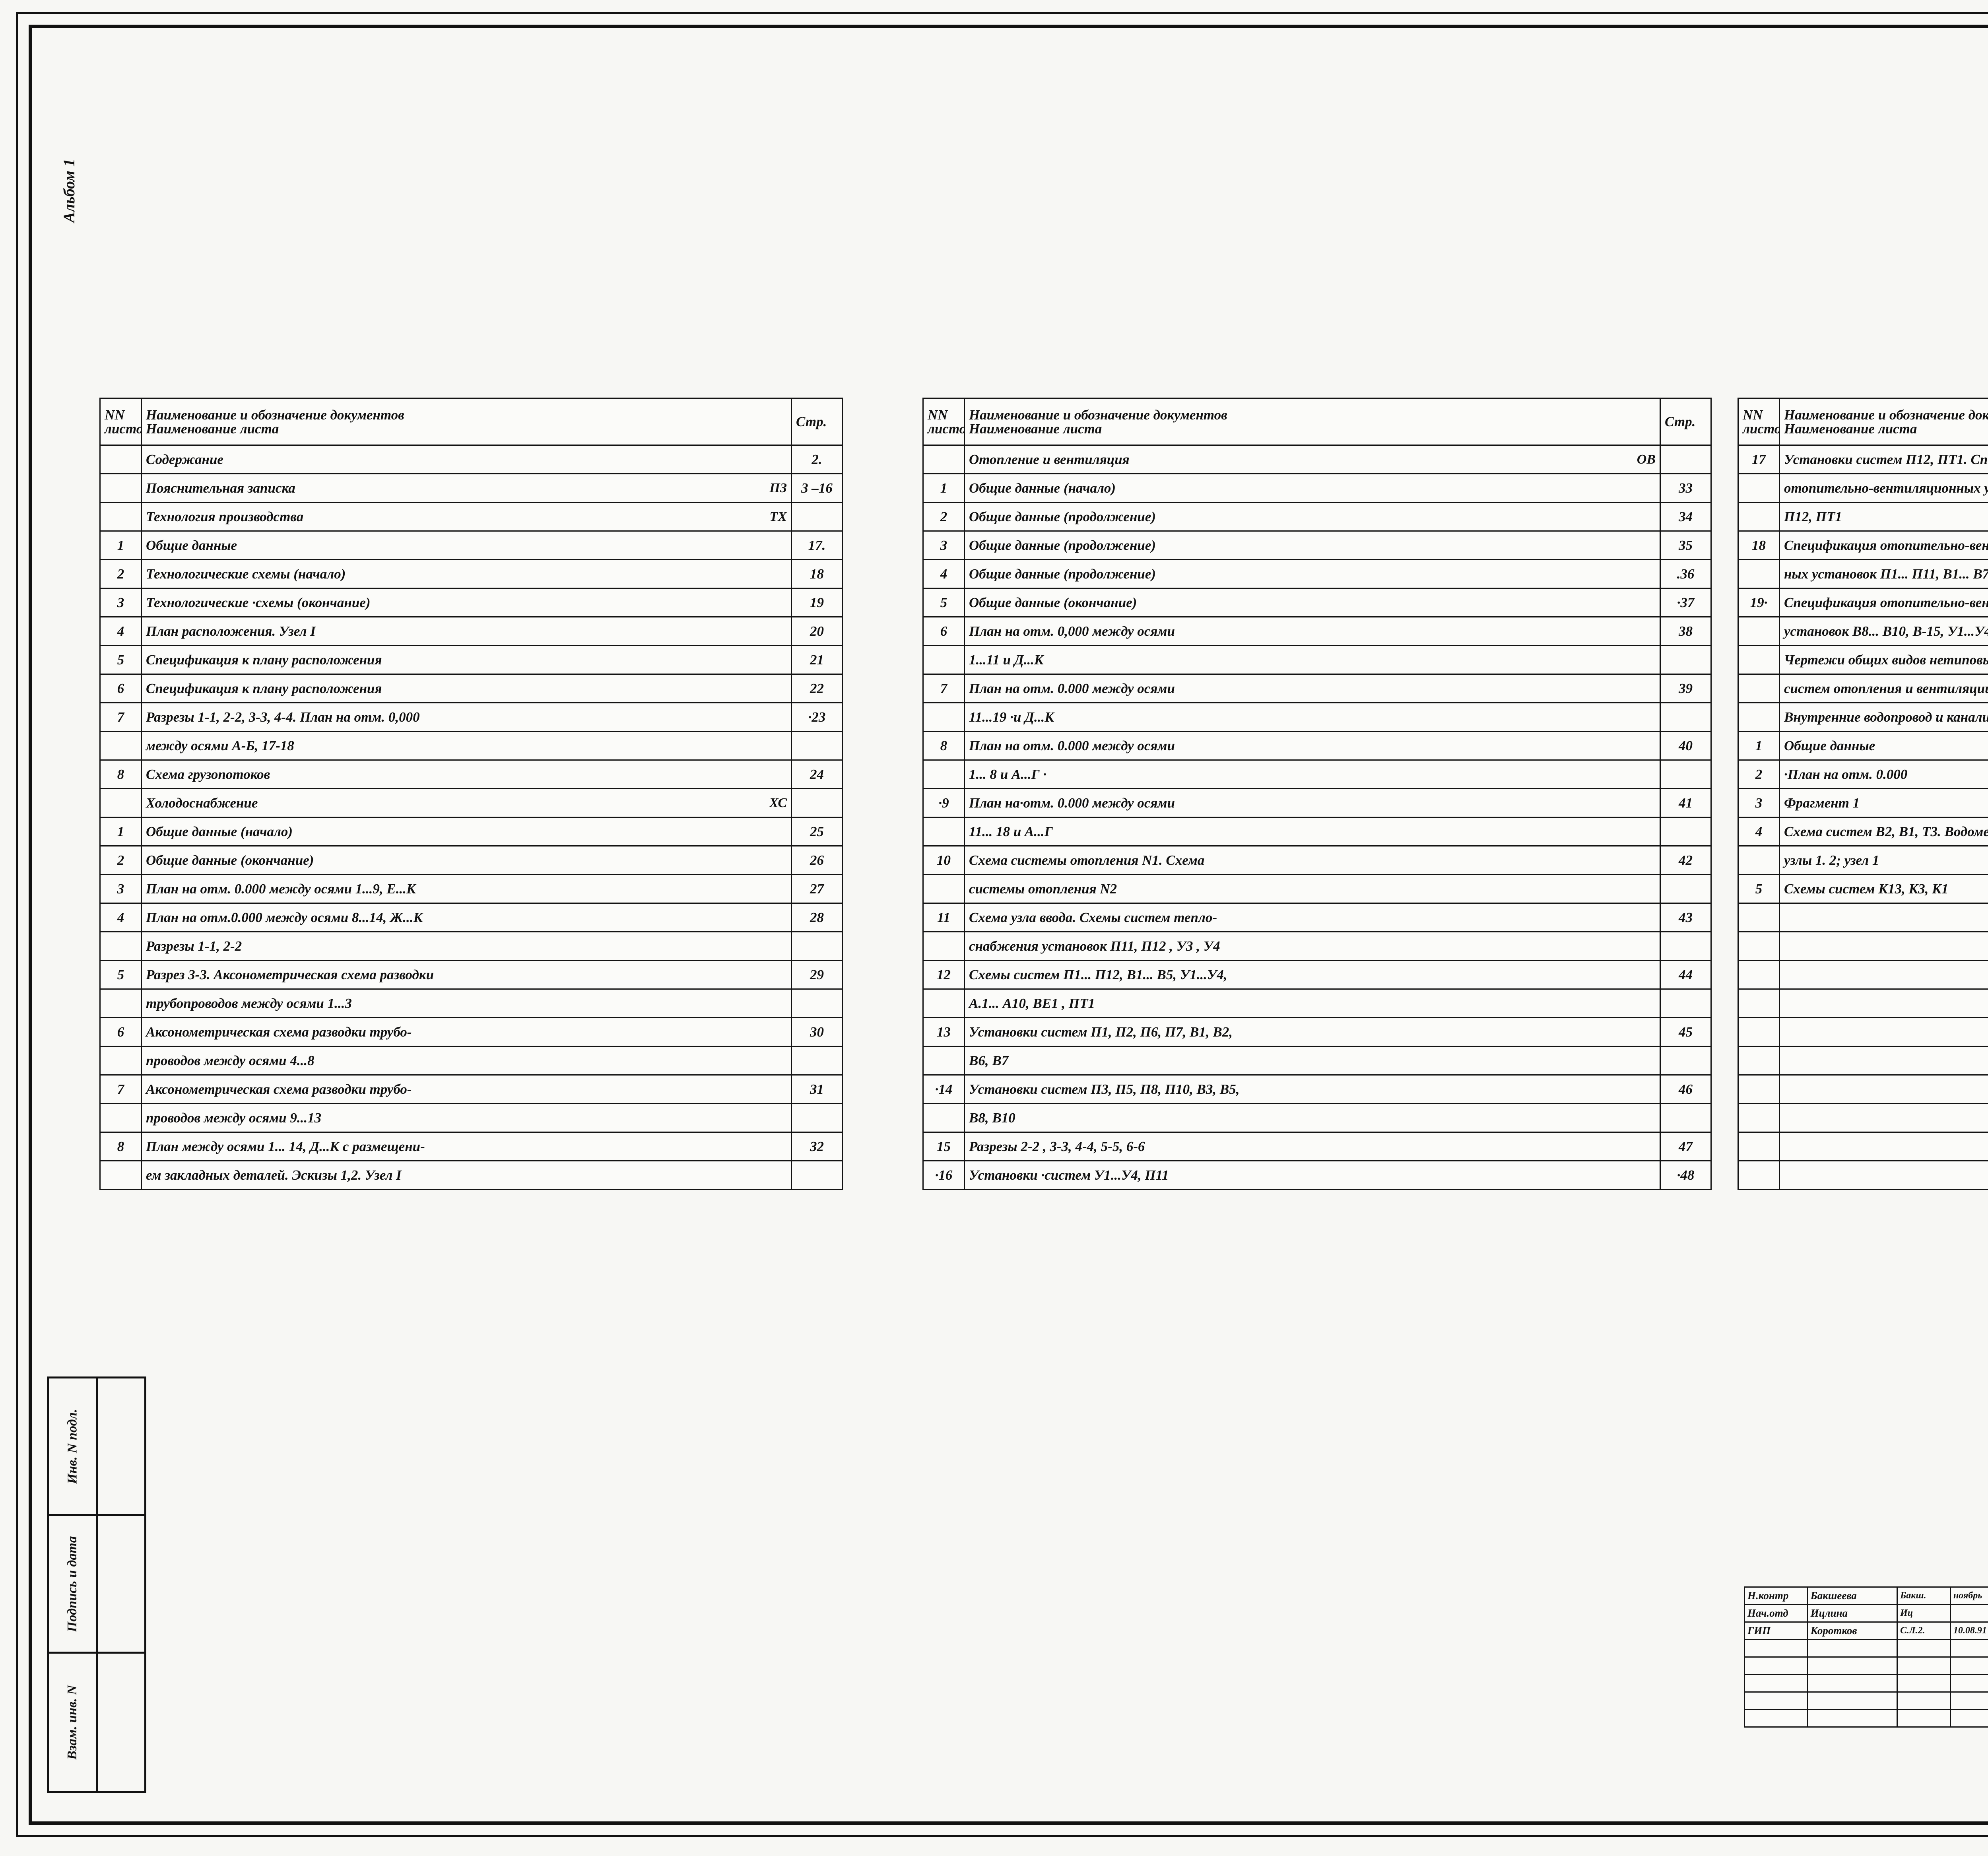  I want to click on toc-row-name: Общие данные (продолжение), so click(1312, 517).